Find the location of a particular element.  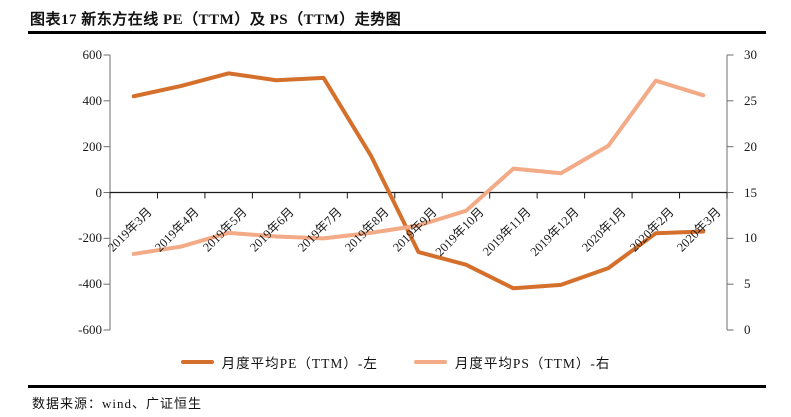

legend-item-pe: 月度平均PE（TTM）-左 is located at coordinates (279, 362).